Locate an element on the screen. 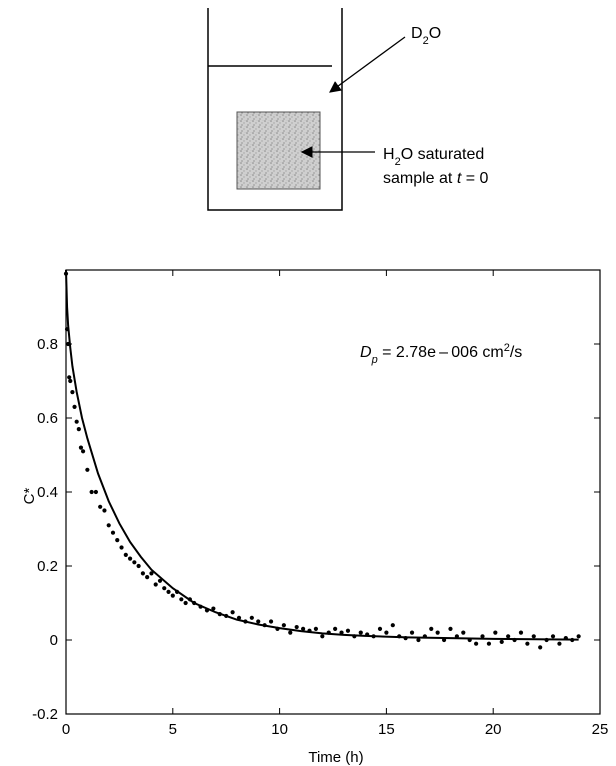 Image resolution: width=616 pixels, height=766 pixels. beaker-outline is located at coordinates (275, 109).